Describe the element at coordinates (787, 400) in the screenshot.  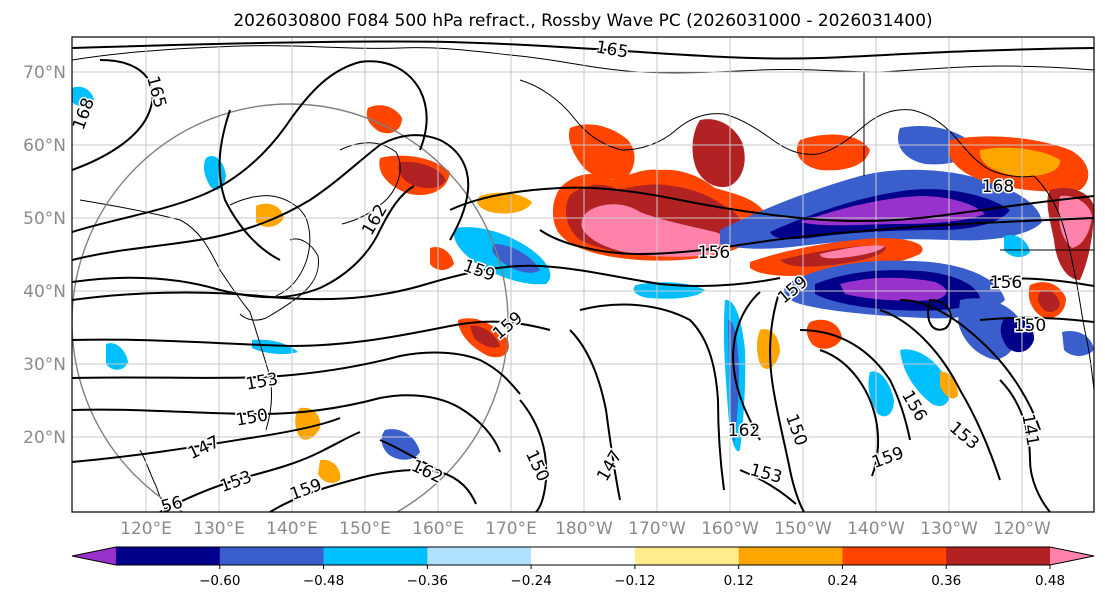
I see `contour-150-east` at that location.